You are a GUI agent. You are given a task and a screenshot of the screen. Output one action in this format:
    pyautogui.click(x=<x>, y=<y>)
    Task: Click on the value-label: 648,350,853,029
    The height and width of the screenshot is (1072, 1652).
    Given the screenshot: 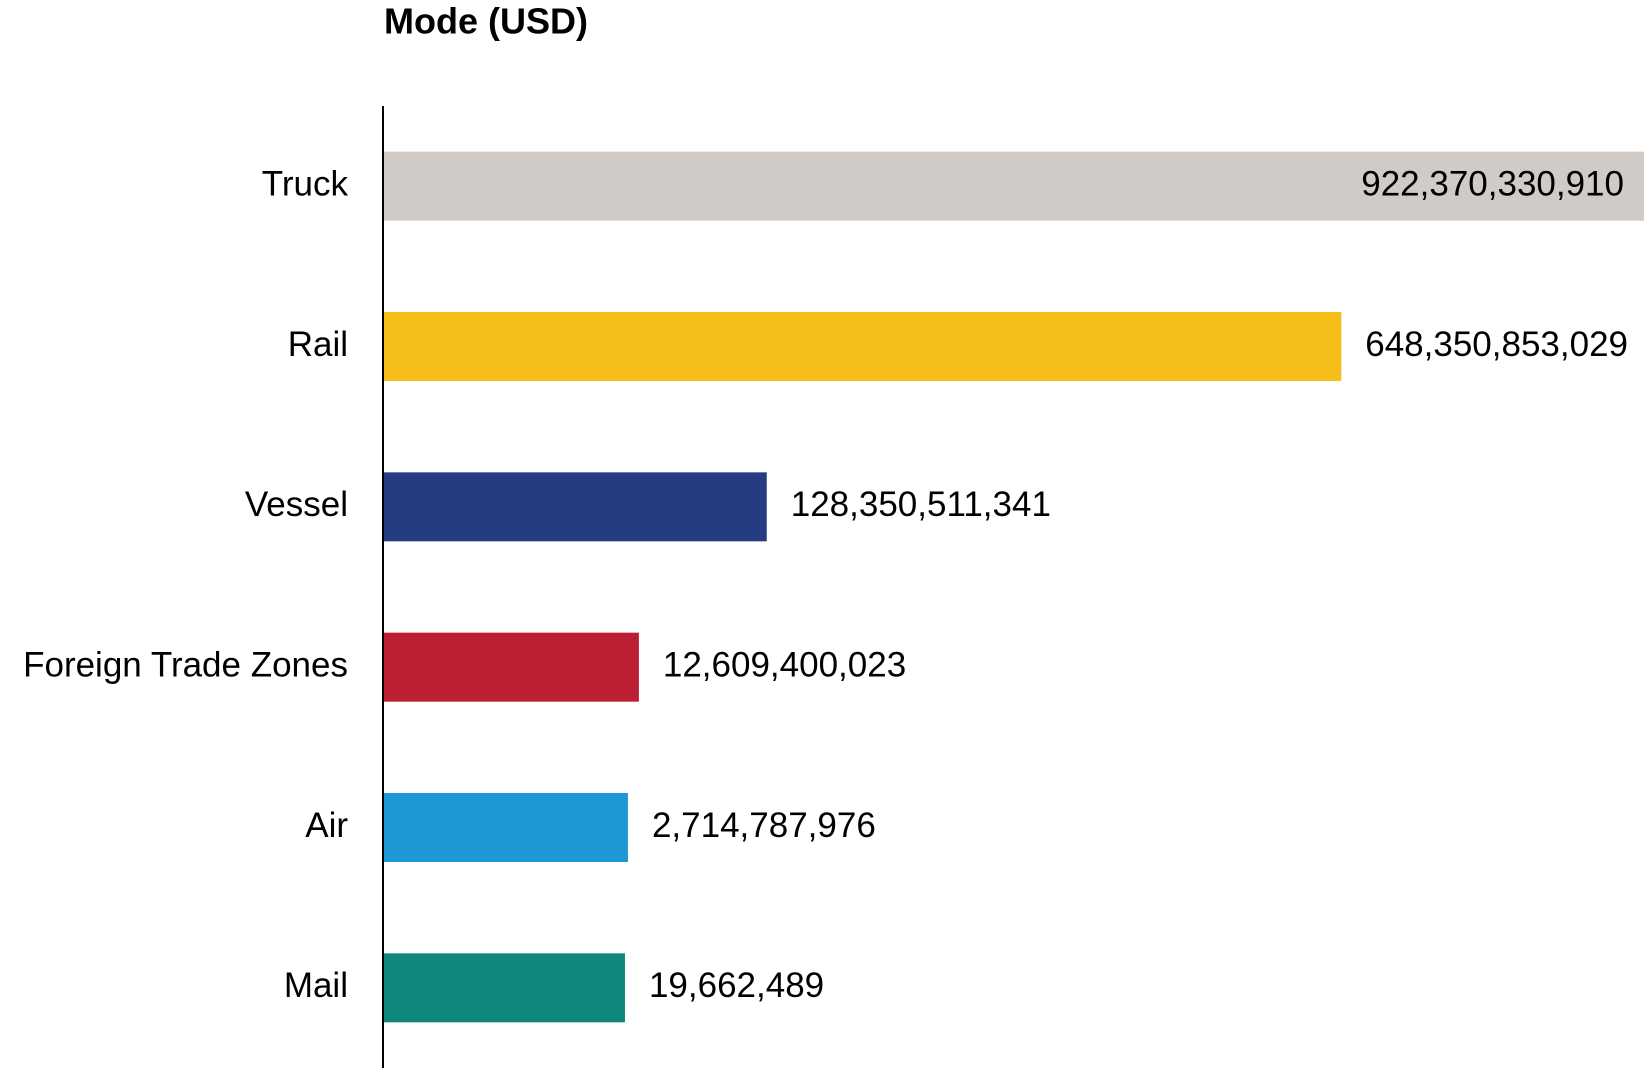 What is the action you would take?
    pyautogui.click(x=1496, y=344)
    